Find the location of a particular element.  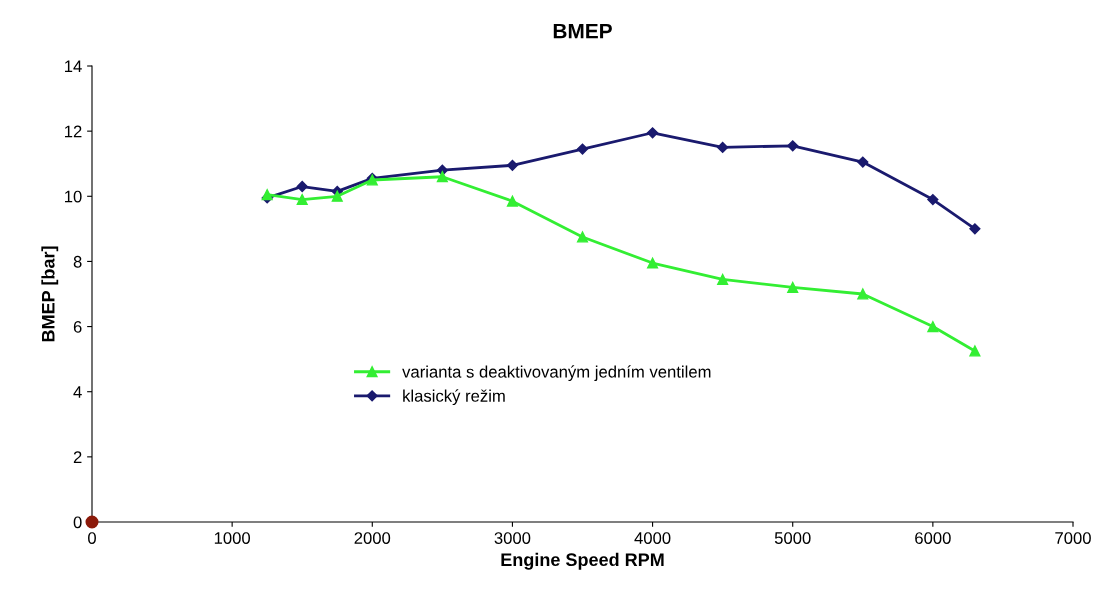

y-tick-label: 14 is located at coordinates (73, 66).